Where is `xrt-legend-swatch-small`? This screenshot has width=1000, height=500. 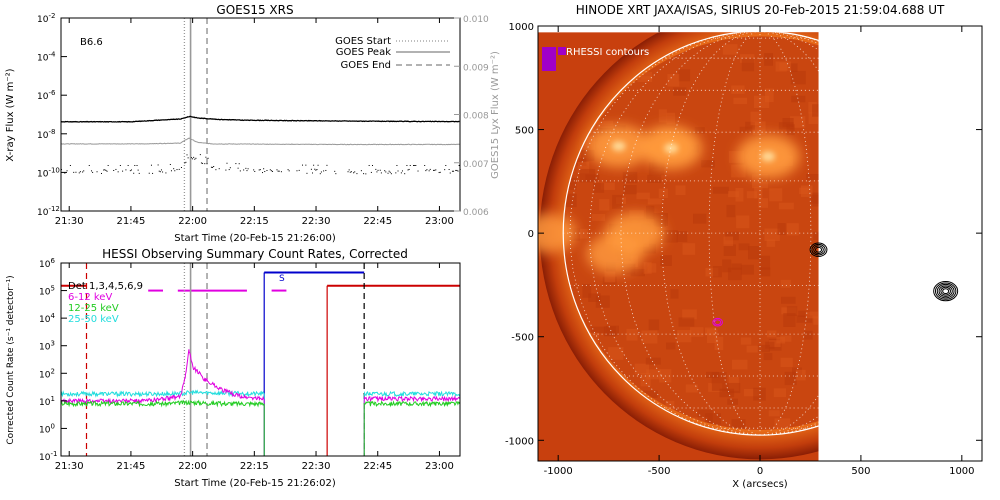 xrt-legend-swatch-small is located at coordinates (562, 51).